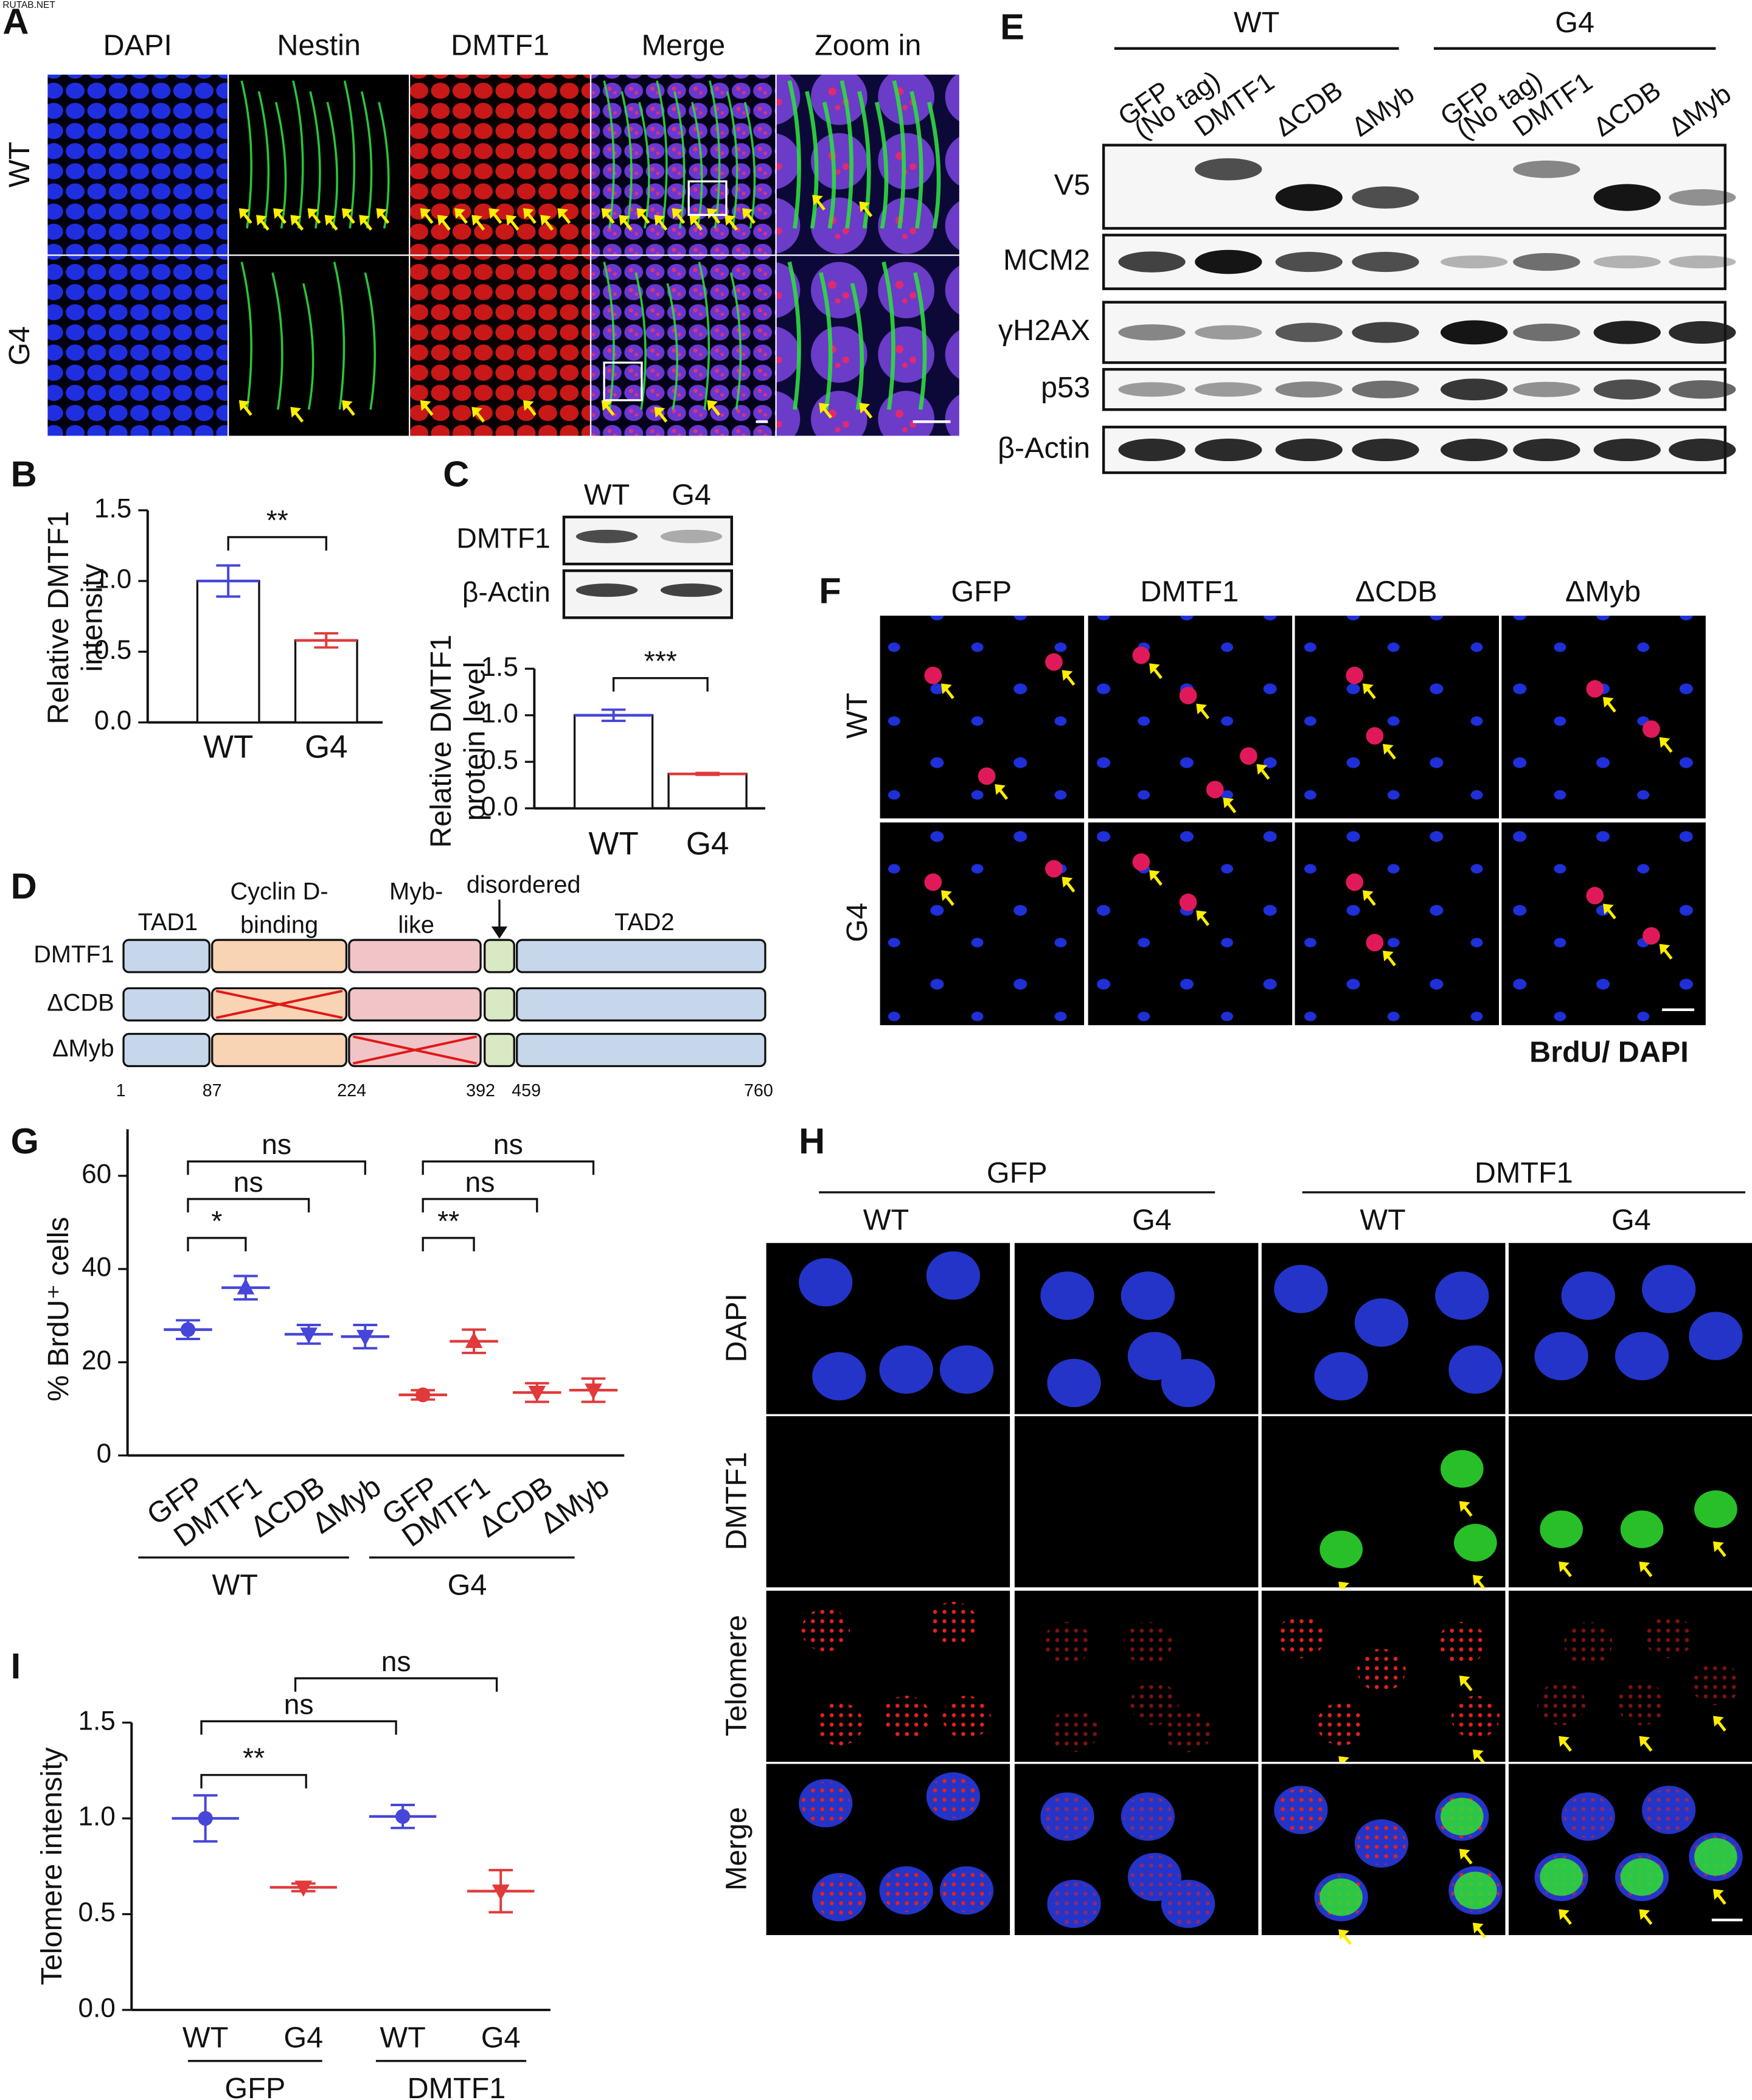 The width and height of the screenshot is (1752, 2100). Describe the element at coordinates (168, 922) in the screenshot. I see `domain-label: TAD1` at that location.